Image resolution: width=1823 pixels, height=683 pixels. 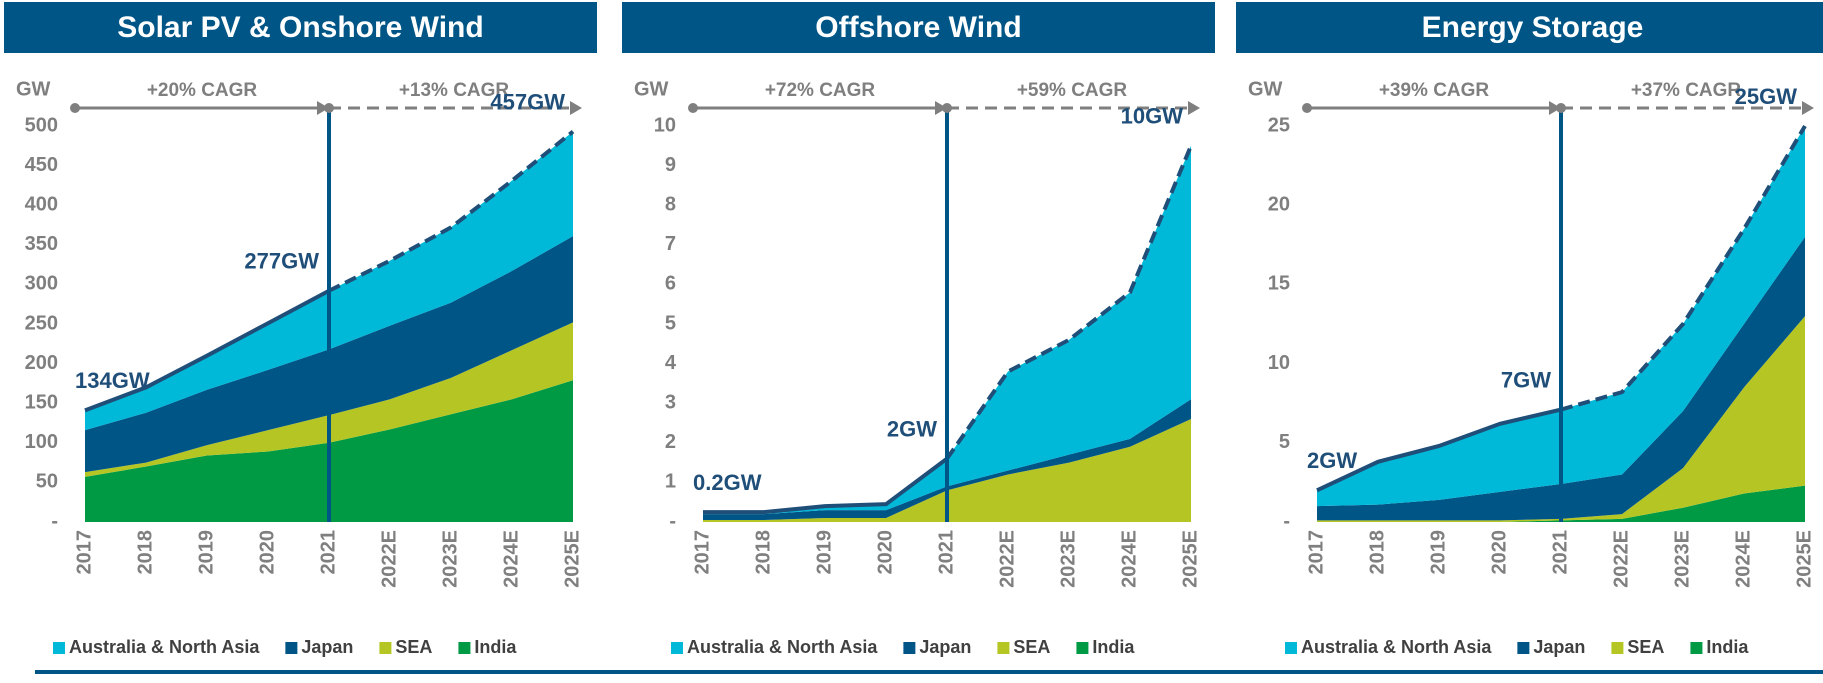 I want to click on cagr-label: +13% CAGR, so click(x=454, y=90).